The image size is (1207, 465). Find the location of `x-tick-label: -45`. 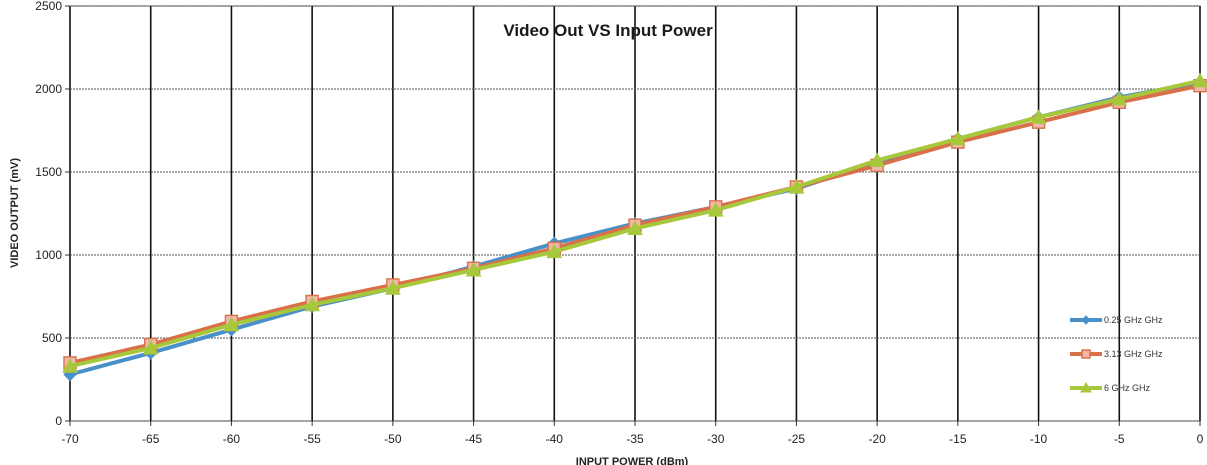

x-tick-label: -45 is located at coordinates (474, 439).